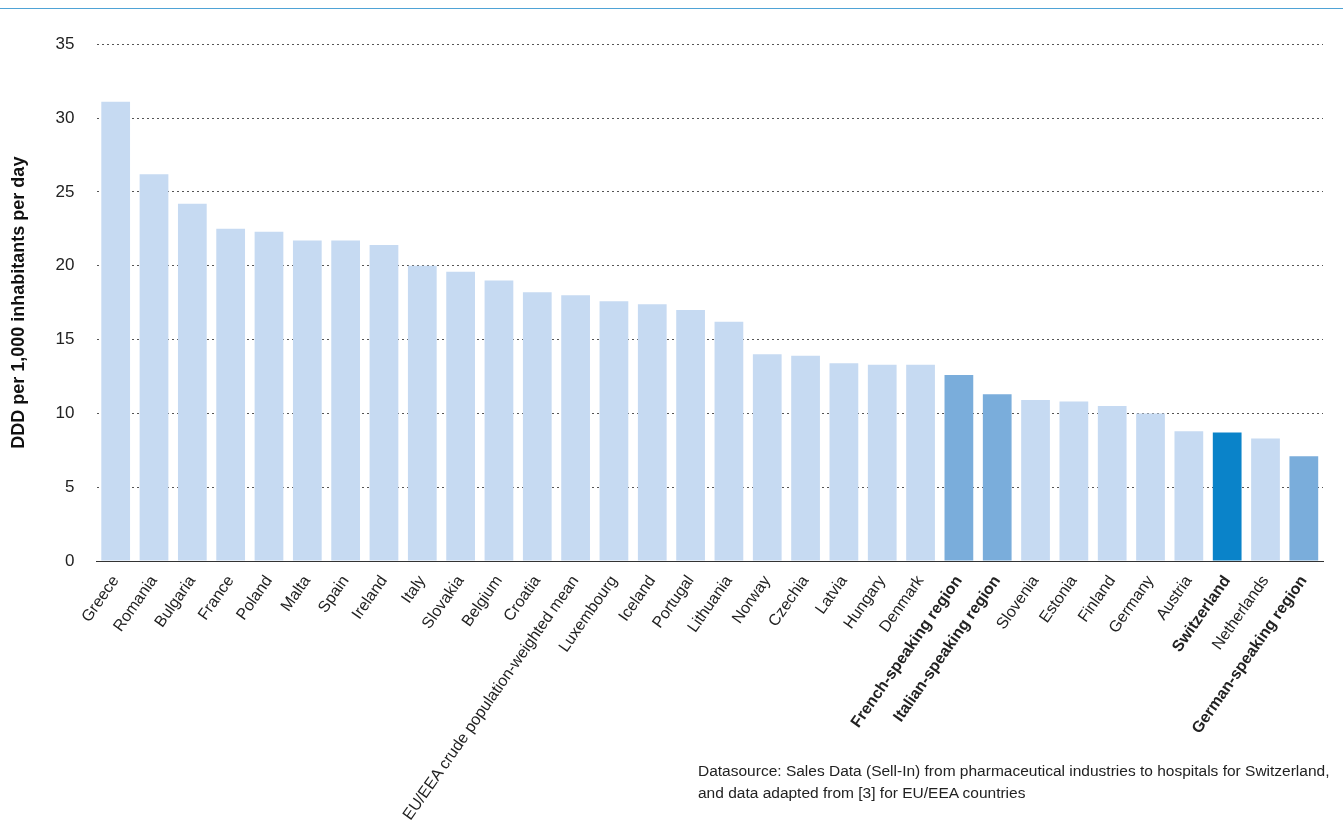 Image resolution: width=1343 pixels, height=828 pixels. Describe the element at coordinates (65, 43) in the screenshot. I see `y-tick-label: 35` at that location.